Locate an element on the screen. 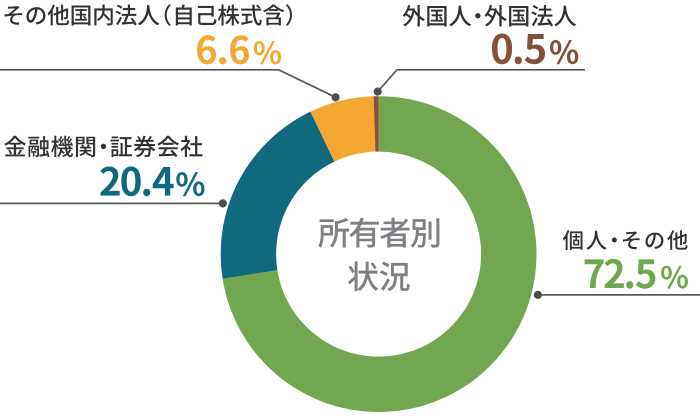 This screenshot has height=418, width=700. donut-slice-foreigners-foreign-corporations is located at coordinates (376, 124).